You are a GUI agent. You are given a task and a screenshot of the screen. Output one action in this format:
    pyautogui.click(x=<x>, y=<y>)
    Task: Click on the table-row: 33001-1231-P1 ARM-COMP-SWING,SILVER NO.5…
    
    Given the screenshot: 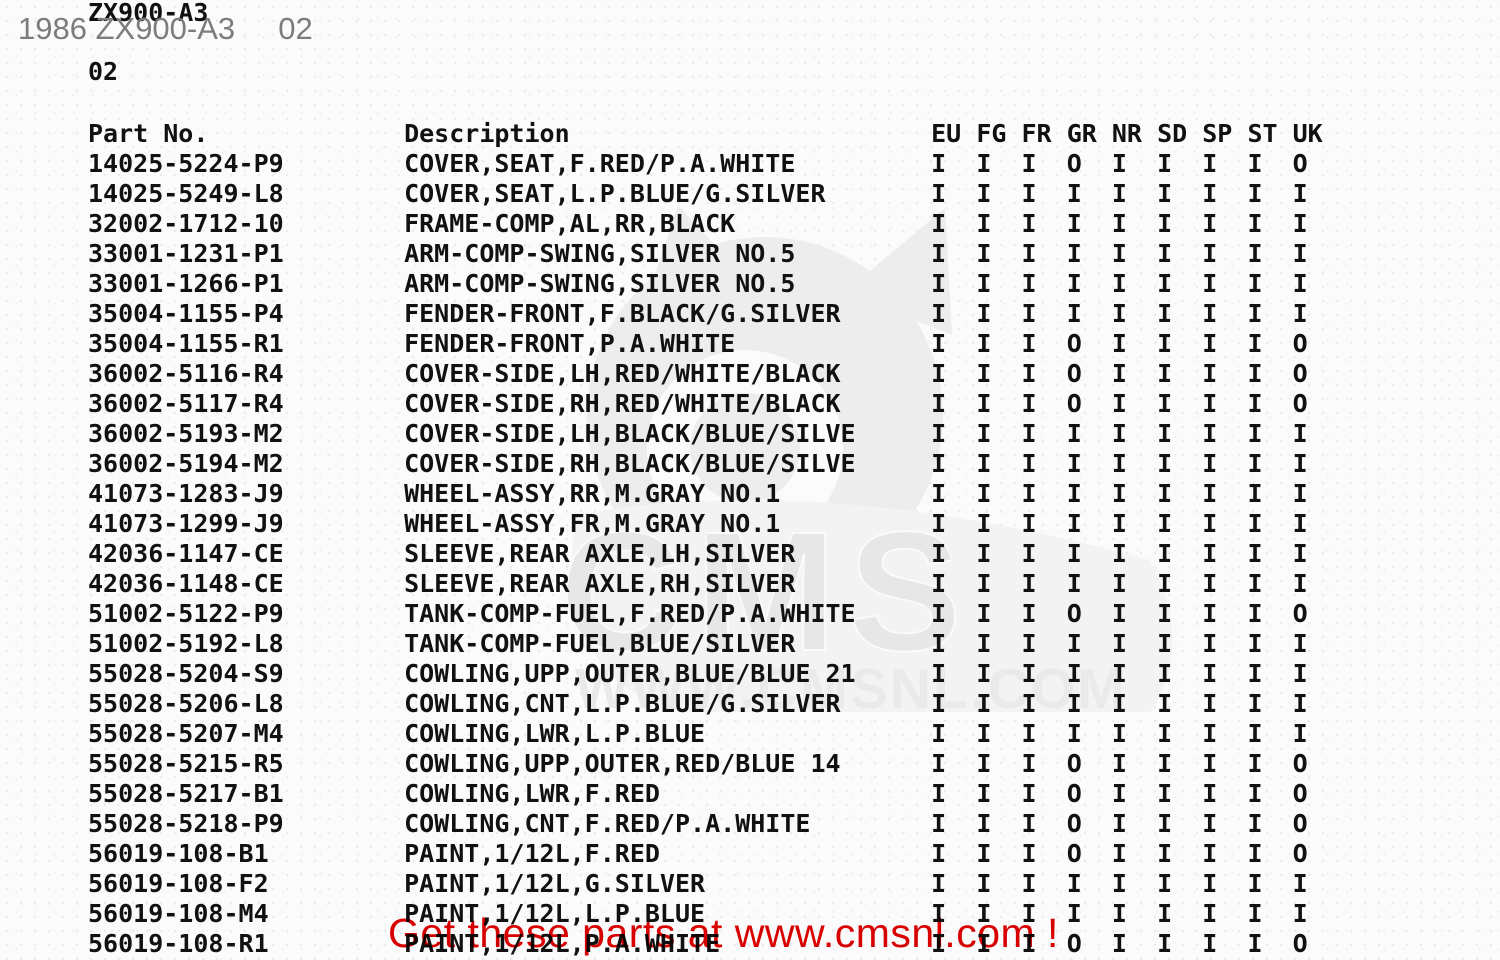 What is the action you would take?
    pyautogui.click(x=713, y=254)
    